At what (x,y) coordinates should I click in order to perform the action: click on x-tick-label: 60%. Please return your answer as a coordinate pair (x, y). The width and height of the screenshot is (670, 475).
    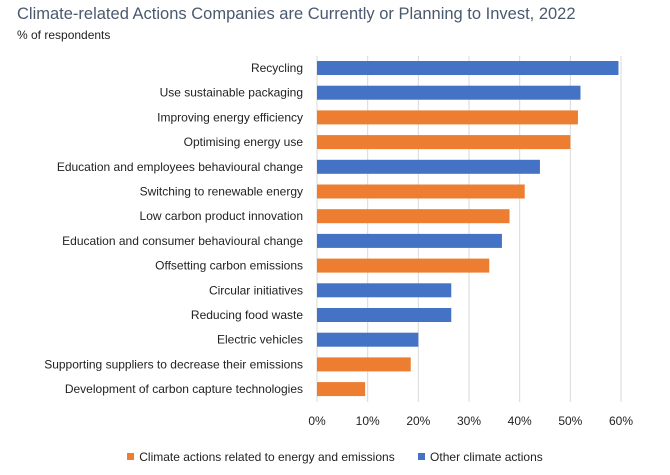
    Looking at the image, I should click on (621, 421).